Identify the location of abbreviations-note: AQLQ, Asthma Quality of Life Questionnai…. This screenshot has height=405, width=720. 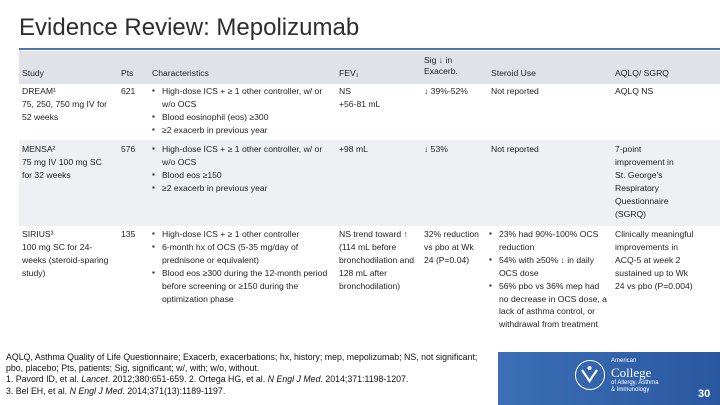
(242, 363).